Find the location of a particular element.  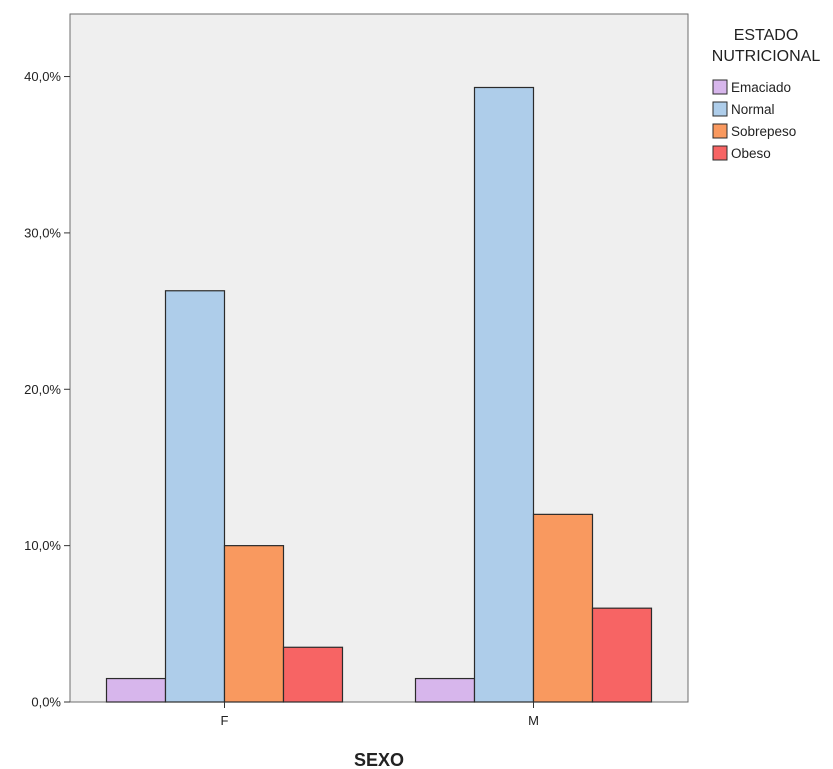

x-tick-label-m: M is located at coordinates (533, 720).